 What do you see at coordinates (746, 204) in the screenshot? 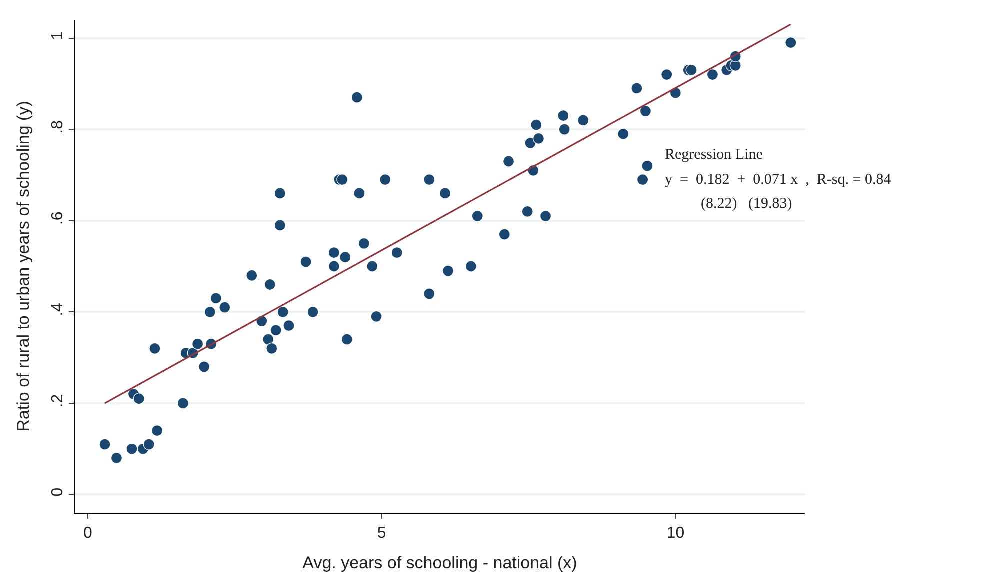
I see `annotation: (8.22) (19.83)` at bounding box center [746, 204].